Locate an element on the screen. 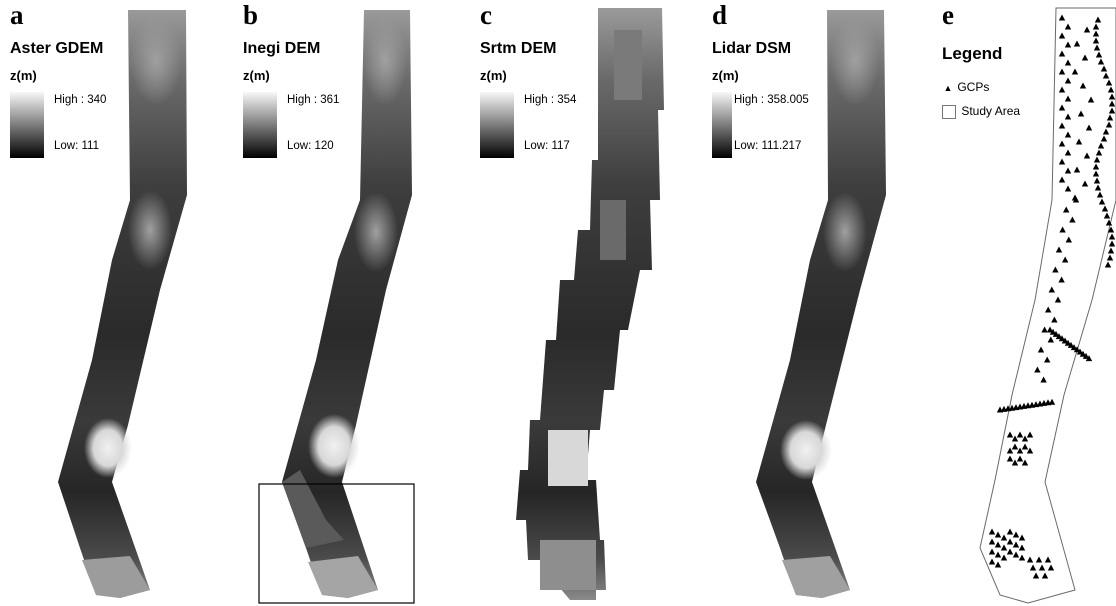 Image resolution: width=1116 pixels, height=606 pixels. square-outline-icon is located at coordinates (949, 112).